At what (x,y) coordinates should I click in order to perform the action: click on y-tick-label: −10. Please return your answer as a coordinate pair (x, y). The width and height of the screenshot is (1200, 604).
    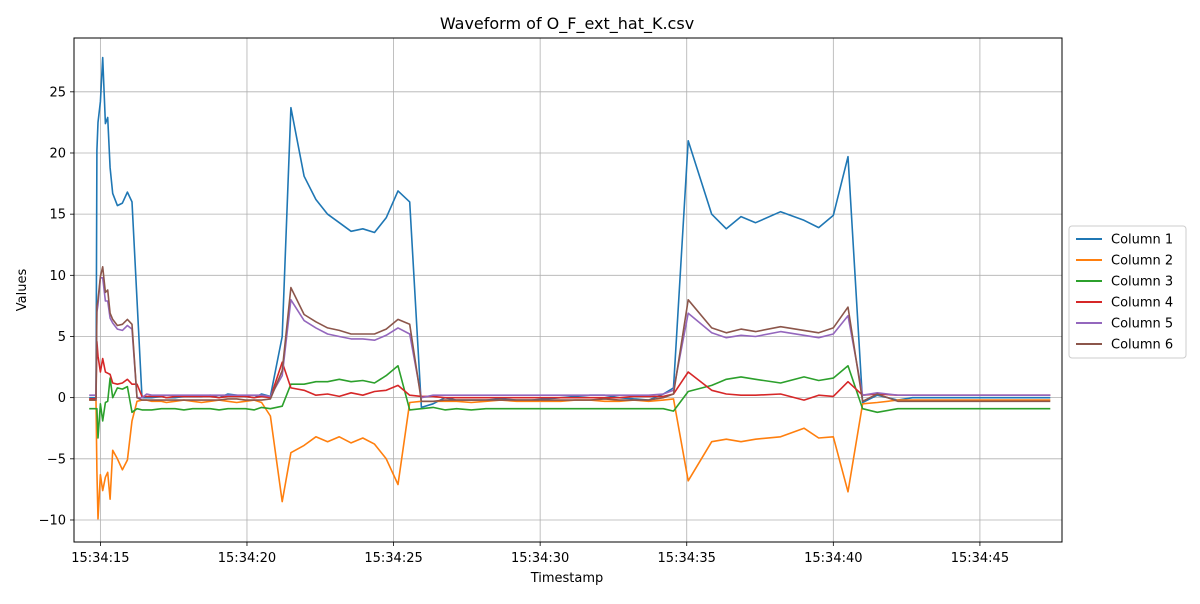
    Looking at the image, I should click on (52, 520).